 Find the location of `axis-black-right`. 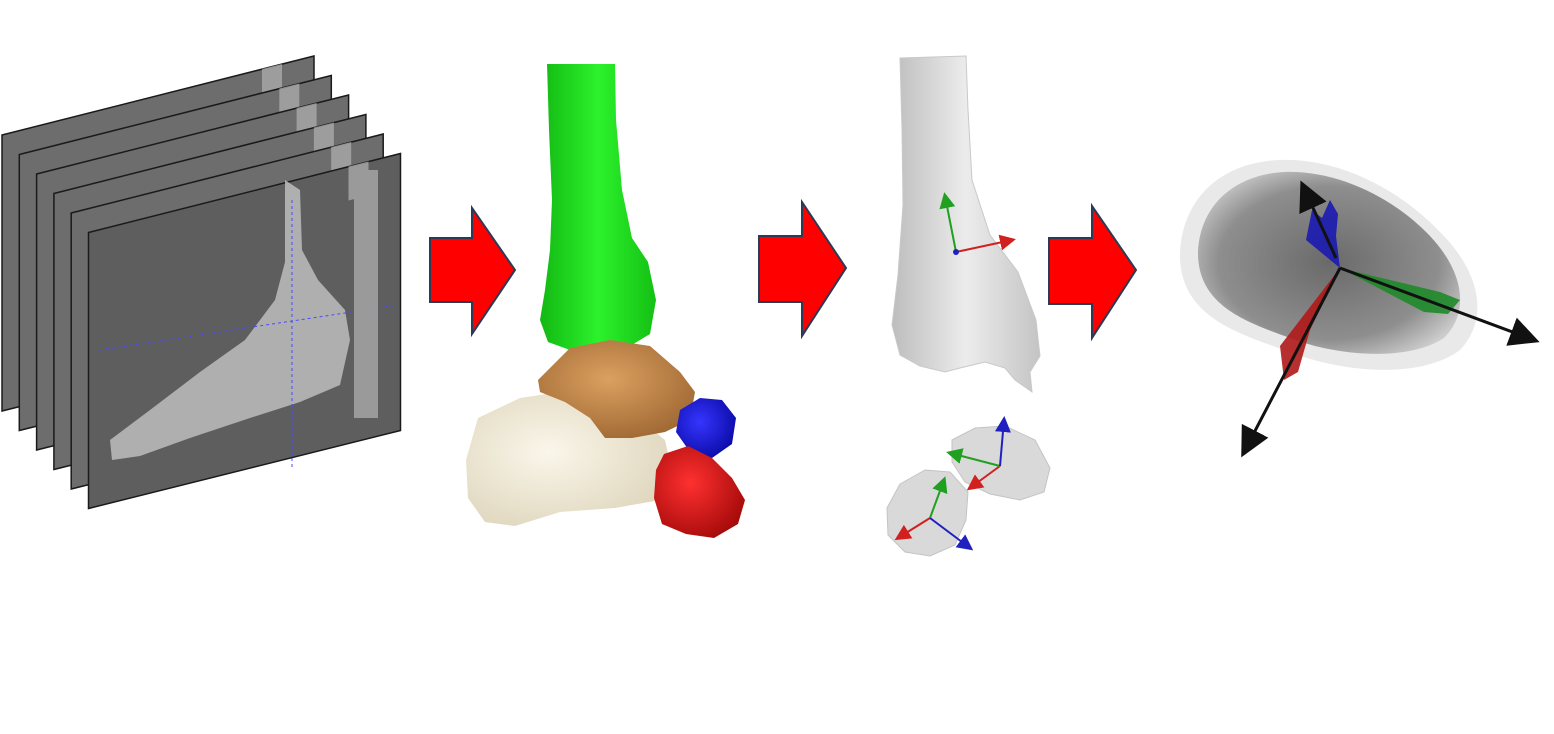

axis-black-right is located at coordinates (1439, 306).